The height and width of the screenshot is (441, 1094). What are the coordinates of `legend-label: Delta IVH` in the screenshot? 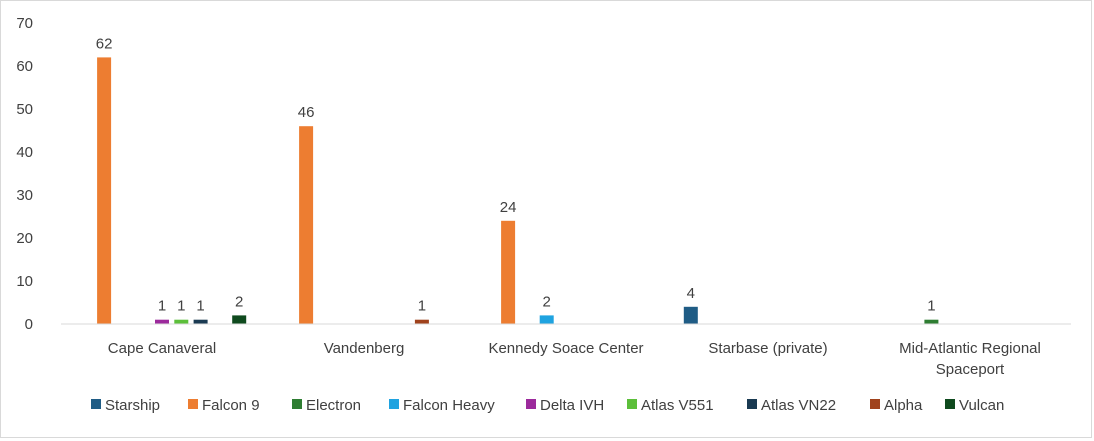 It's located at (572, 405).